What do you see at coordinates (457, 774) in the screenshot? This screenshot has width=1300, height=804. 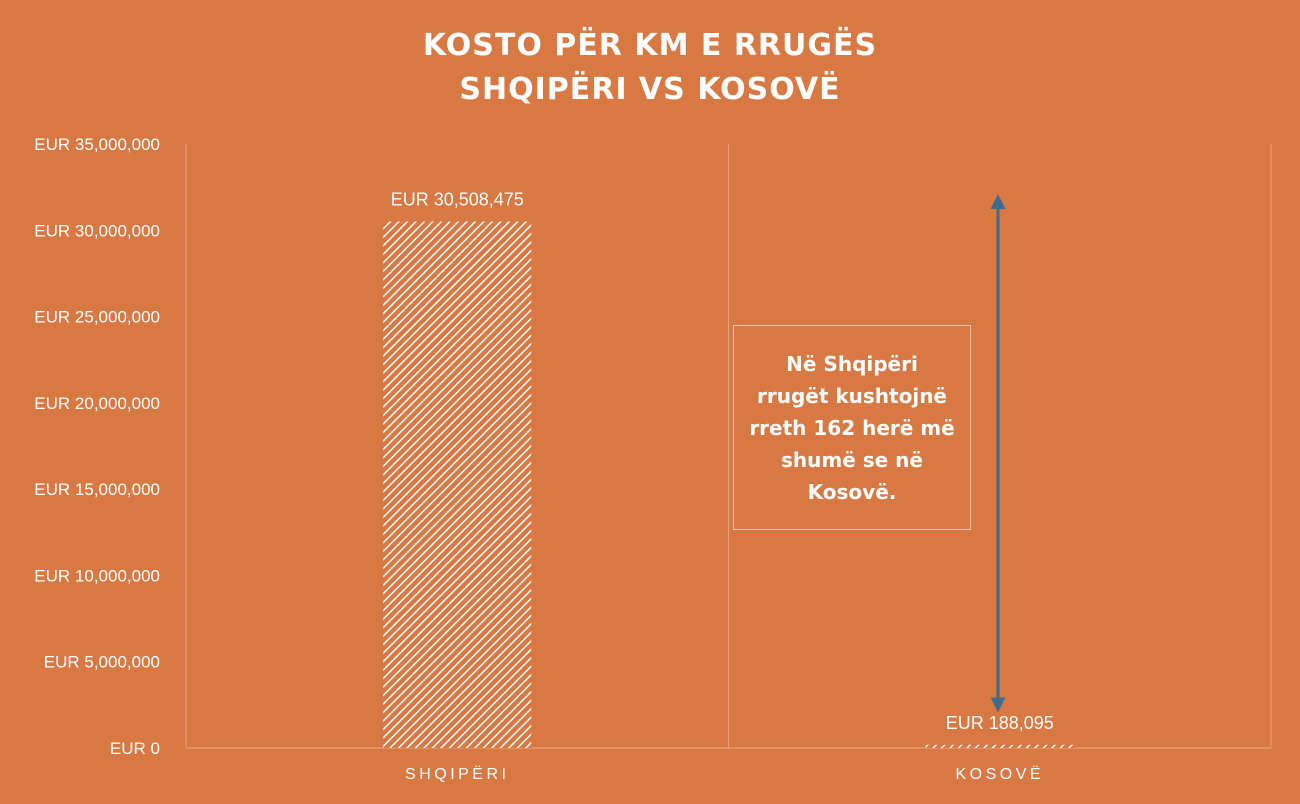 I see `x-category-label: SHQIPËRI` at bounding box center [457, 774].